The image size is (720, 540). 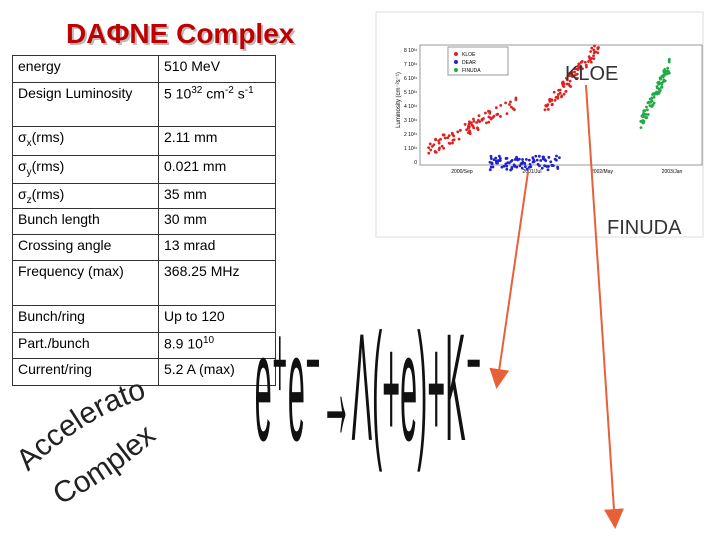 What do you see at coordinates (249, 90) in the screenshot?
I see `cell-text: -1` at bounding box center [249, 90].